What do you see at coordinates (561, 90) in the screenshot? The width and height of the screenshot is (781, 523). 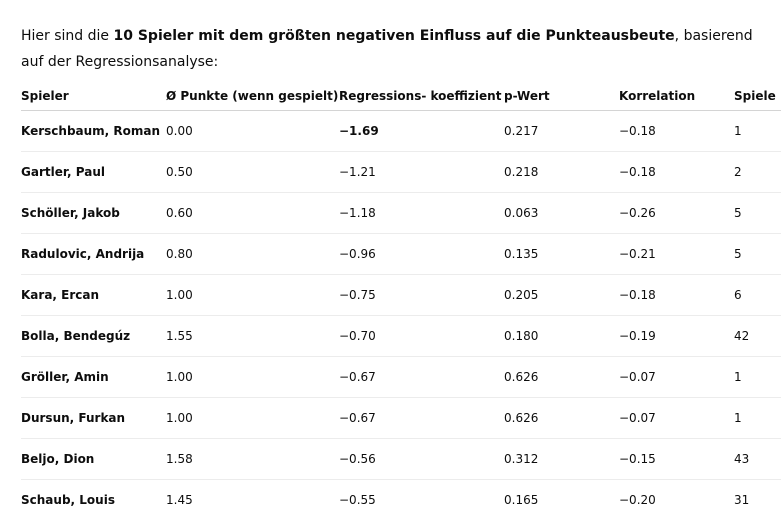 I see `header-p-value: p-Wert` at bounding box center [561, 90].